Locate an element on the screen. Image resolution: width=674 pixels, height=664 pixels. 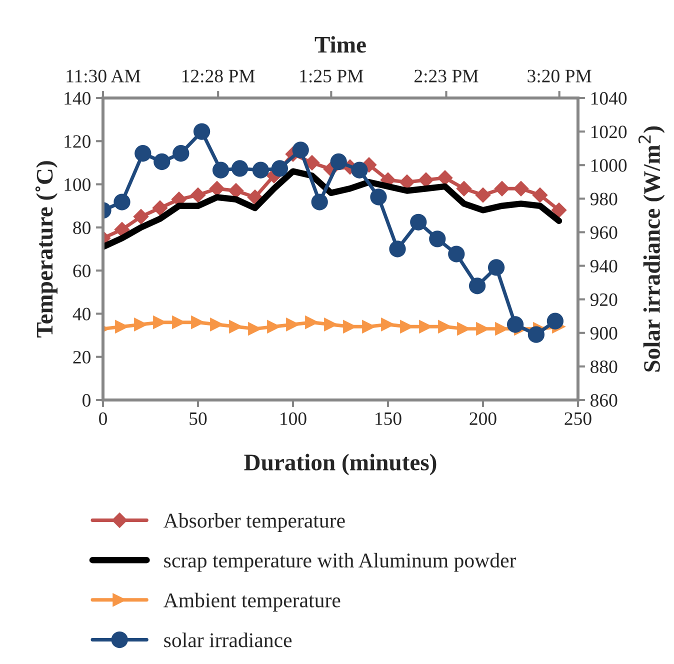
legend-label: Ambient temperature is located at coordinates (252, 602).